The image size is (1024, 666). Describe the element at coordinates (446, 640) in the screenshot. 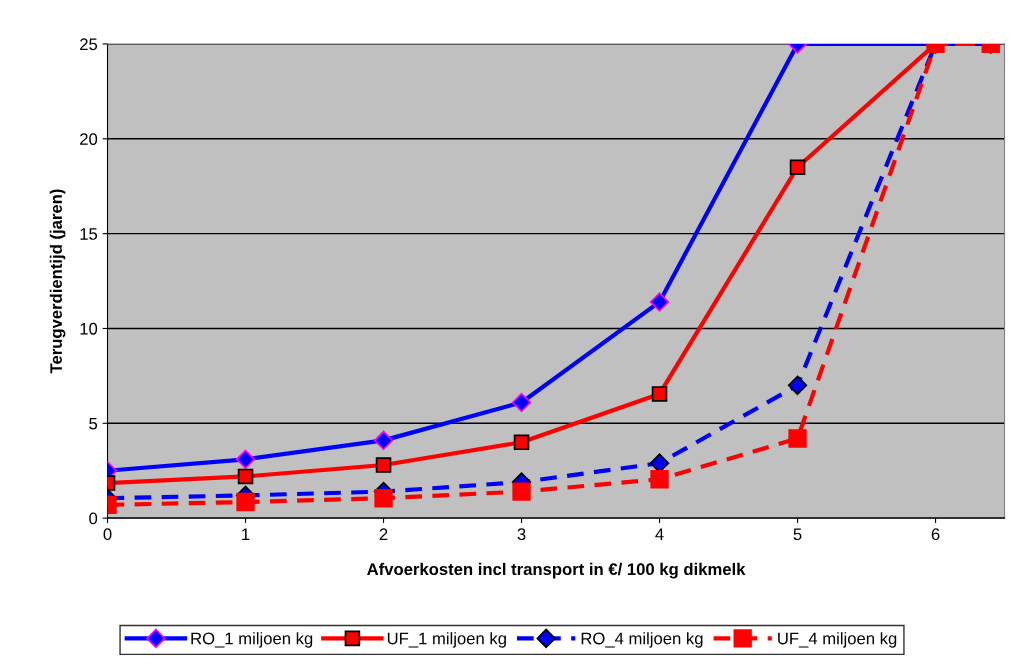

I see `legend-label: UF_1 miljoen kg` at that location.